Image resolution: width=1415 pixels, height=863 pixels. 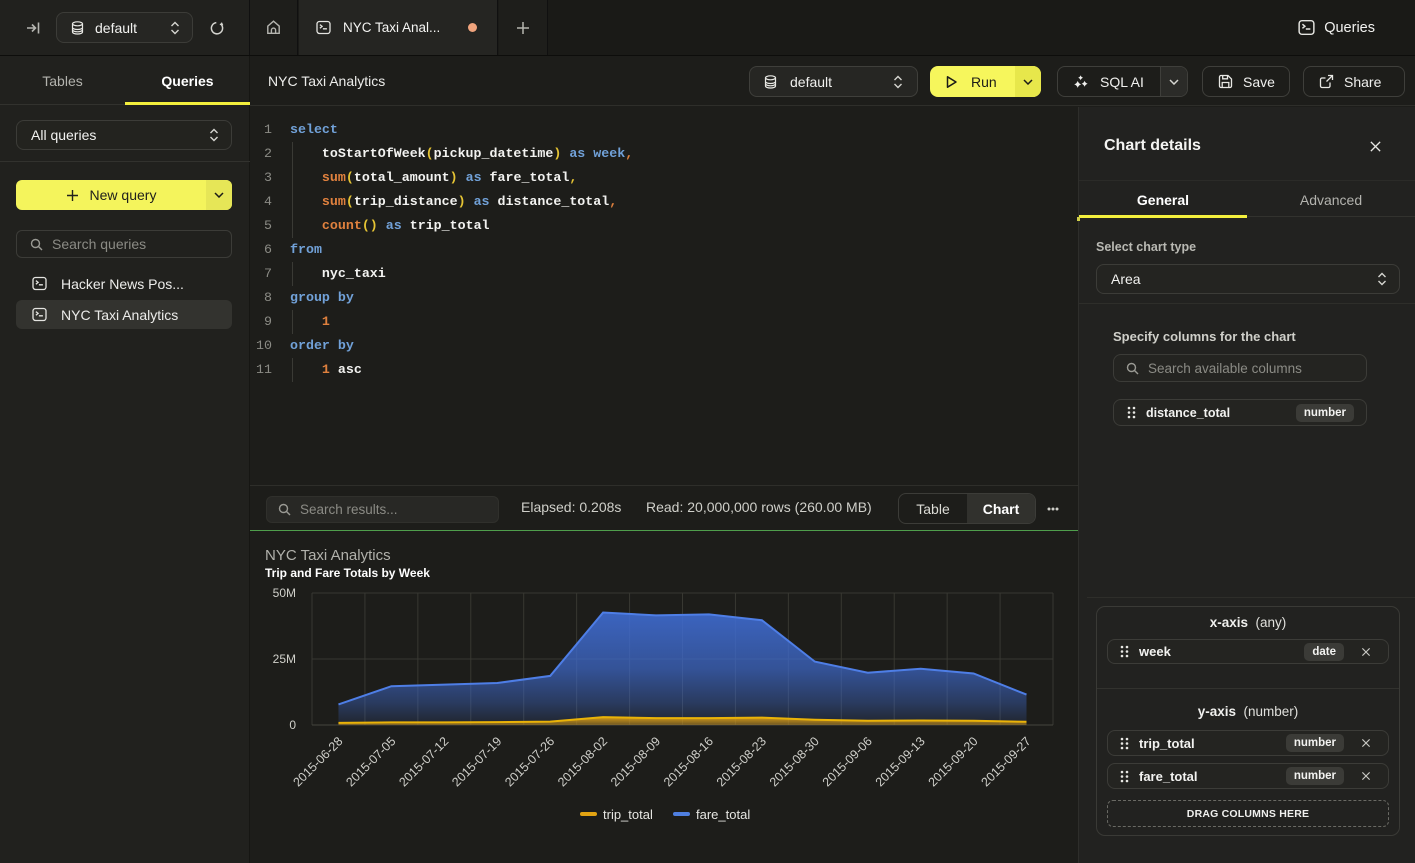 I want to click on svg-text: 2015-09-20, so click(x=953, y=761).